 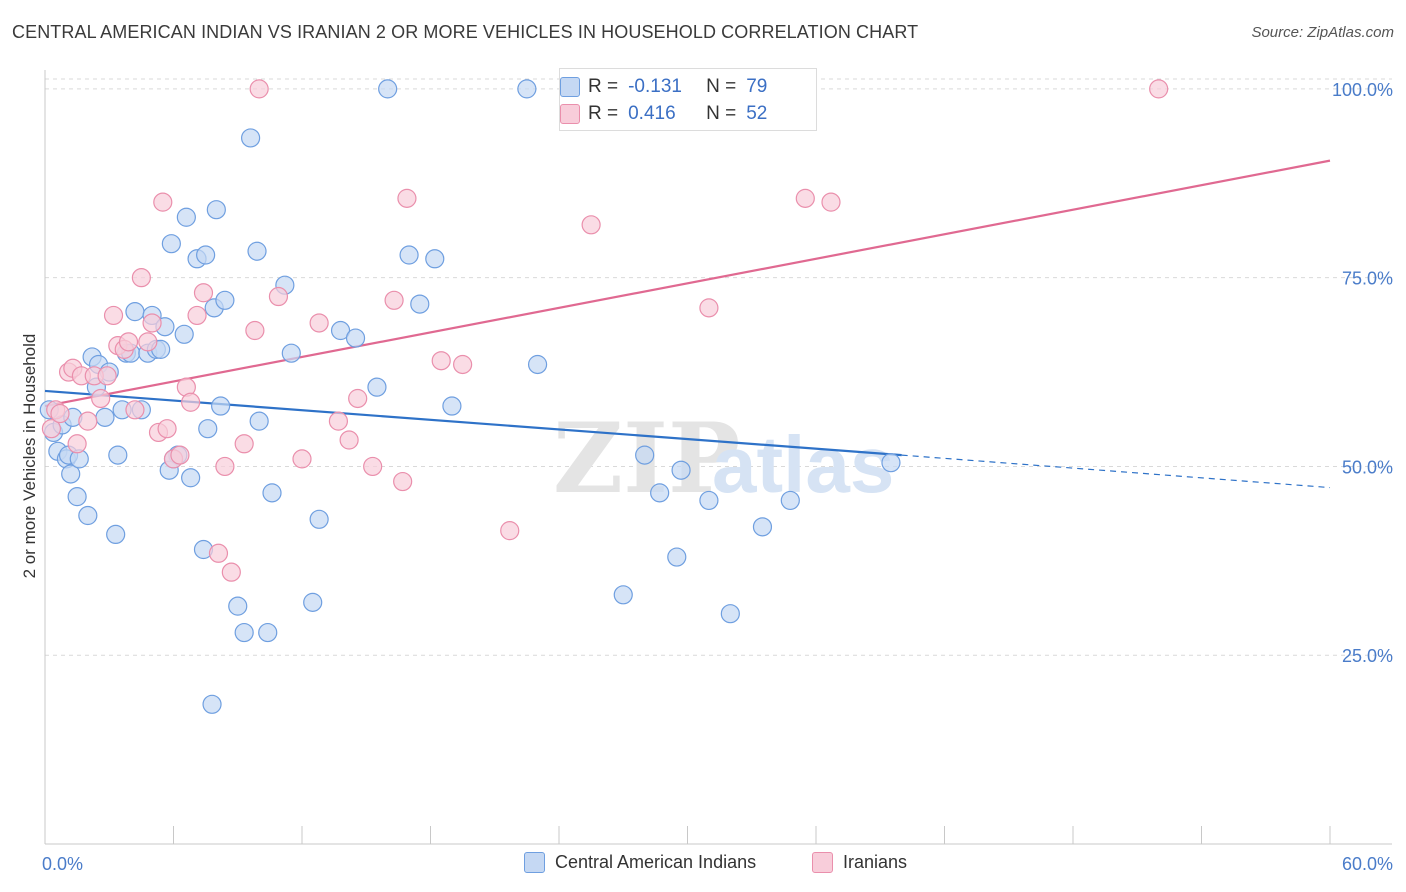 I want to click on series-legend-central-american: Central American Indians, so click(x=640, y=862).